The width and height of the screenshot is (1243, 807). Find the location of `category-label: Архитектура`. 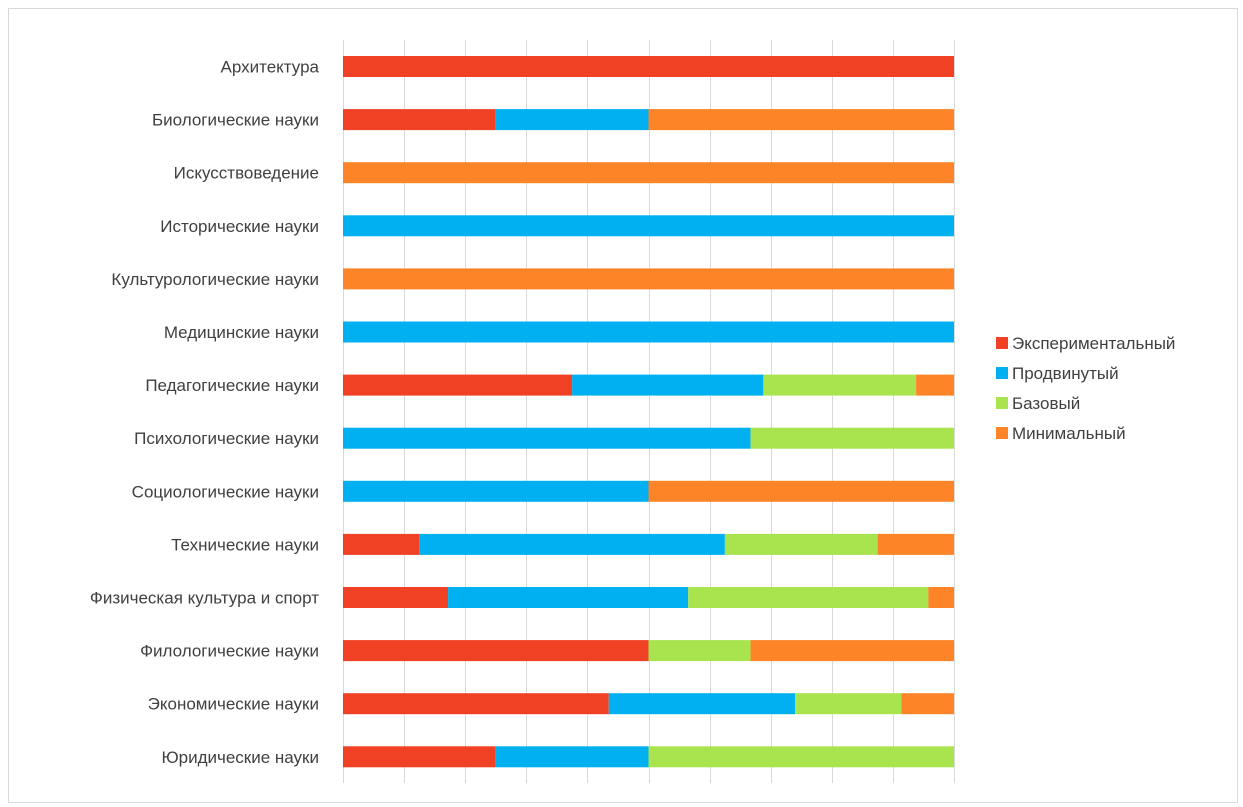

category-label: Архитектура is located at coordinates (270, 67).